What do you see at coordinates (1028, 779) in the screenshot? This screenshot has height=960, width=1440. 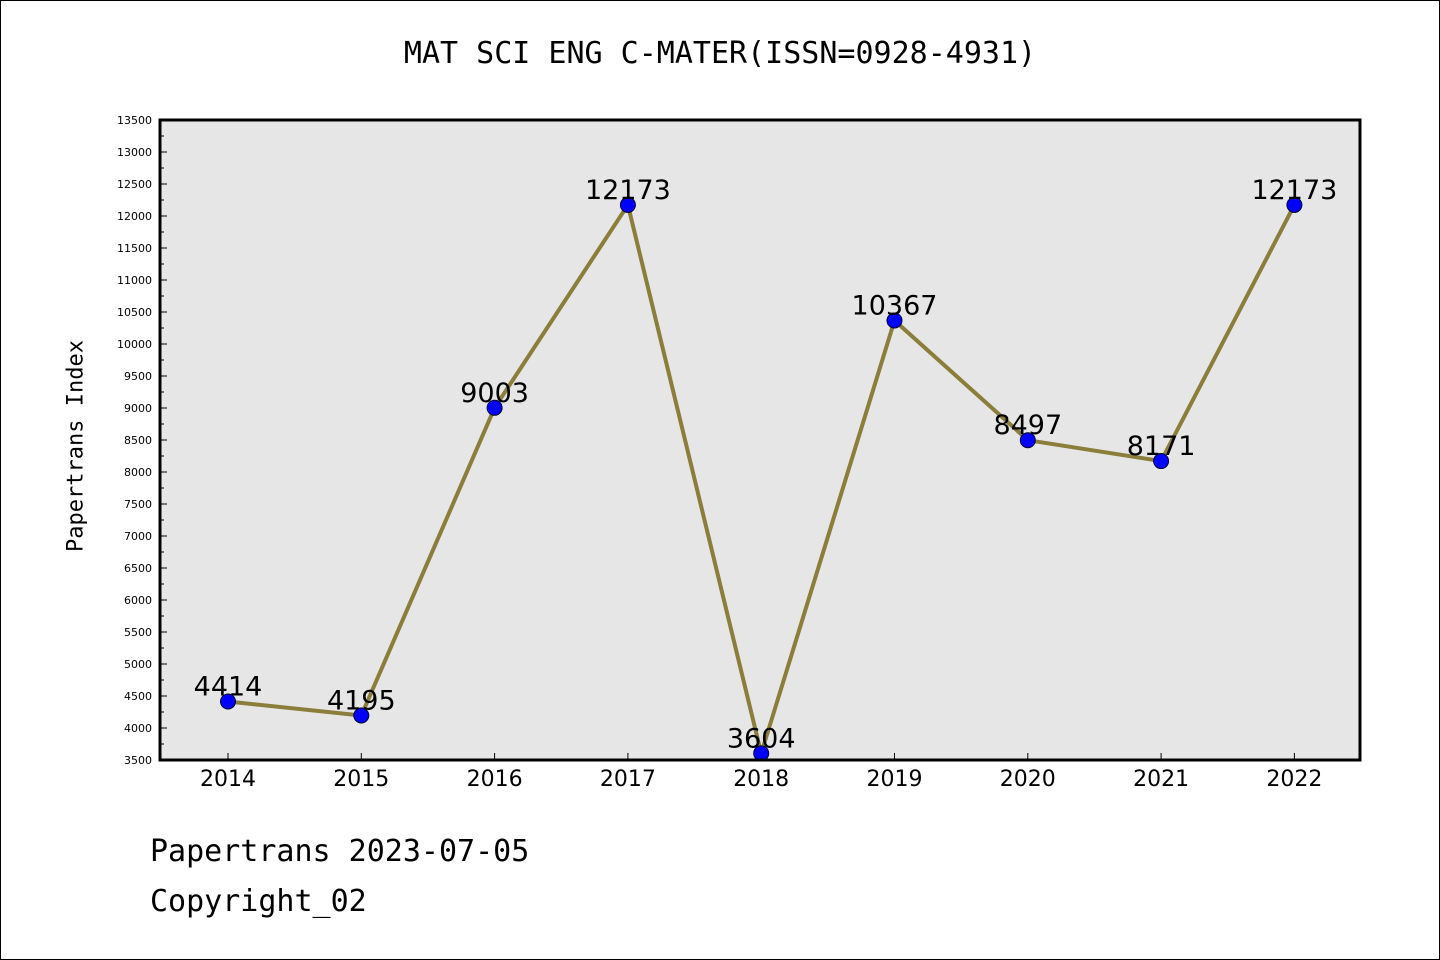 I see `x-tick-label: 2020` at bounding box center [1028, 779].